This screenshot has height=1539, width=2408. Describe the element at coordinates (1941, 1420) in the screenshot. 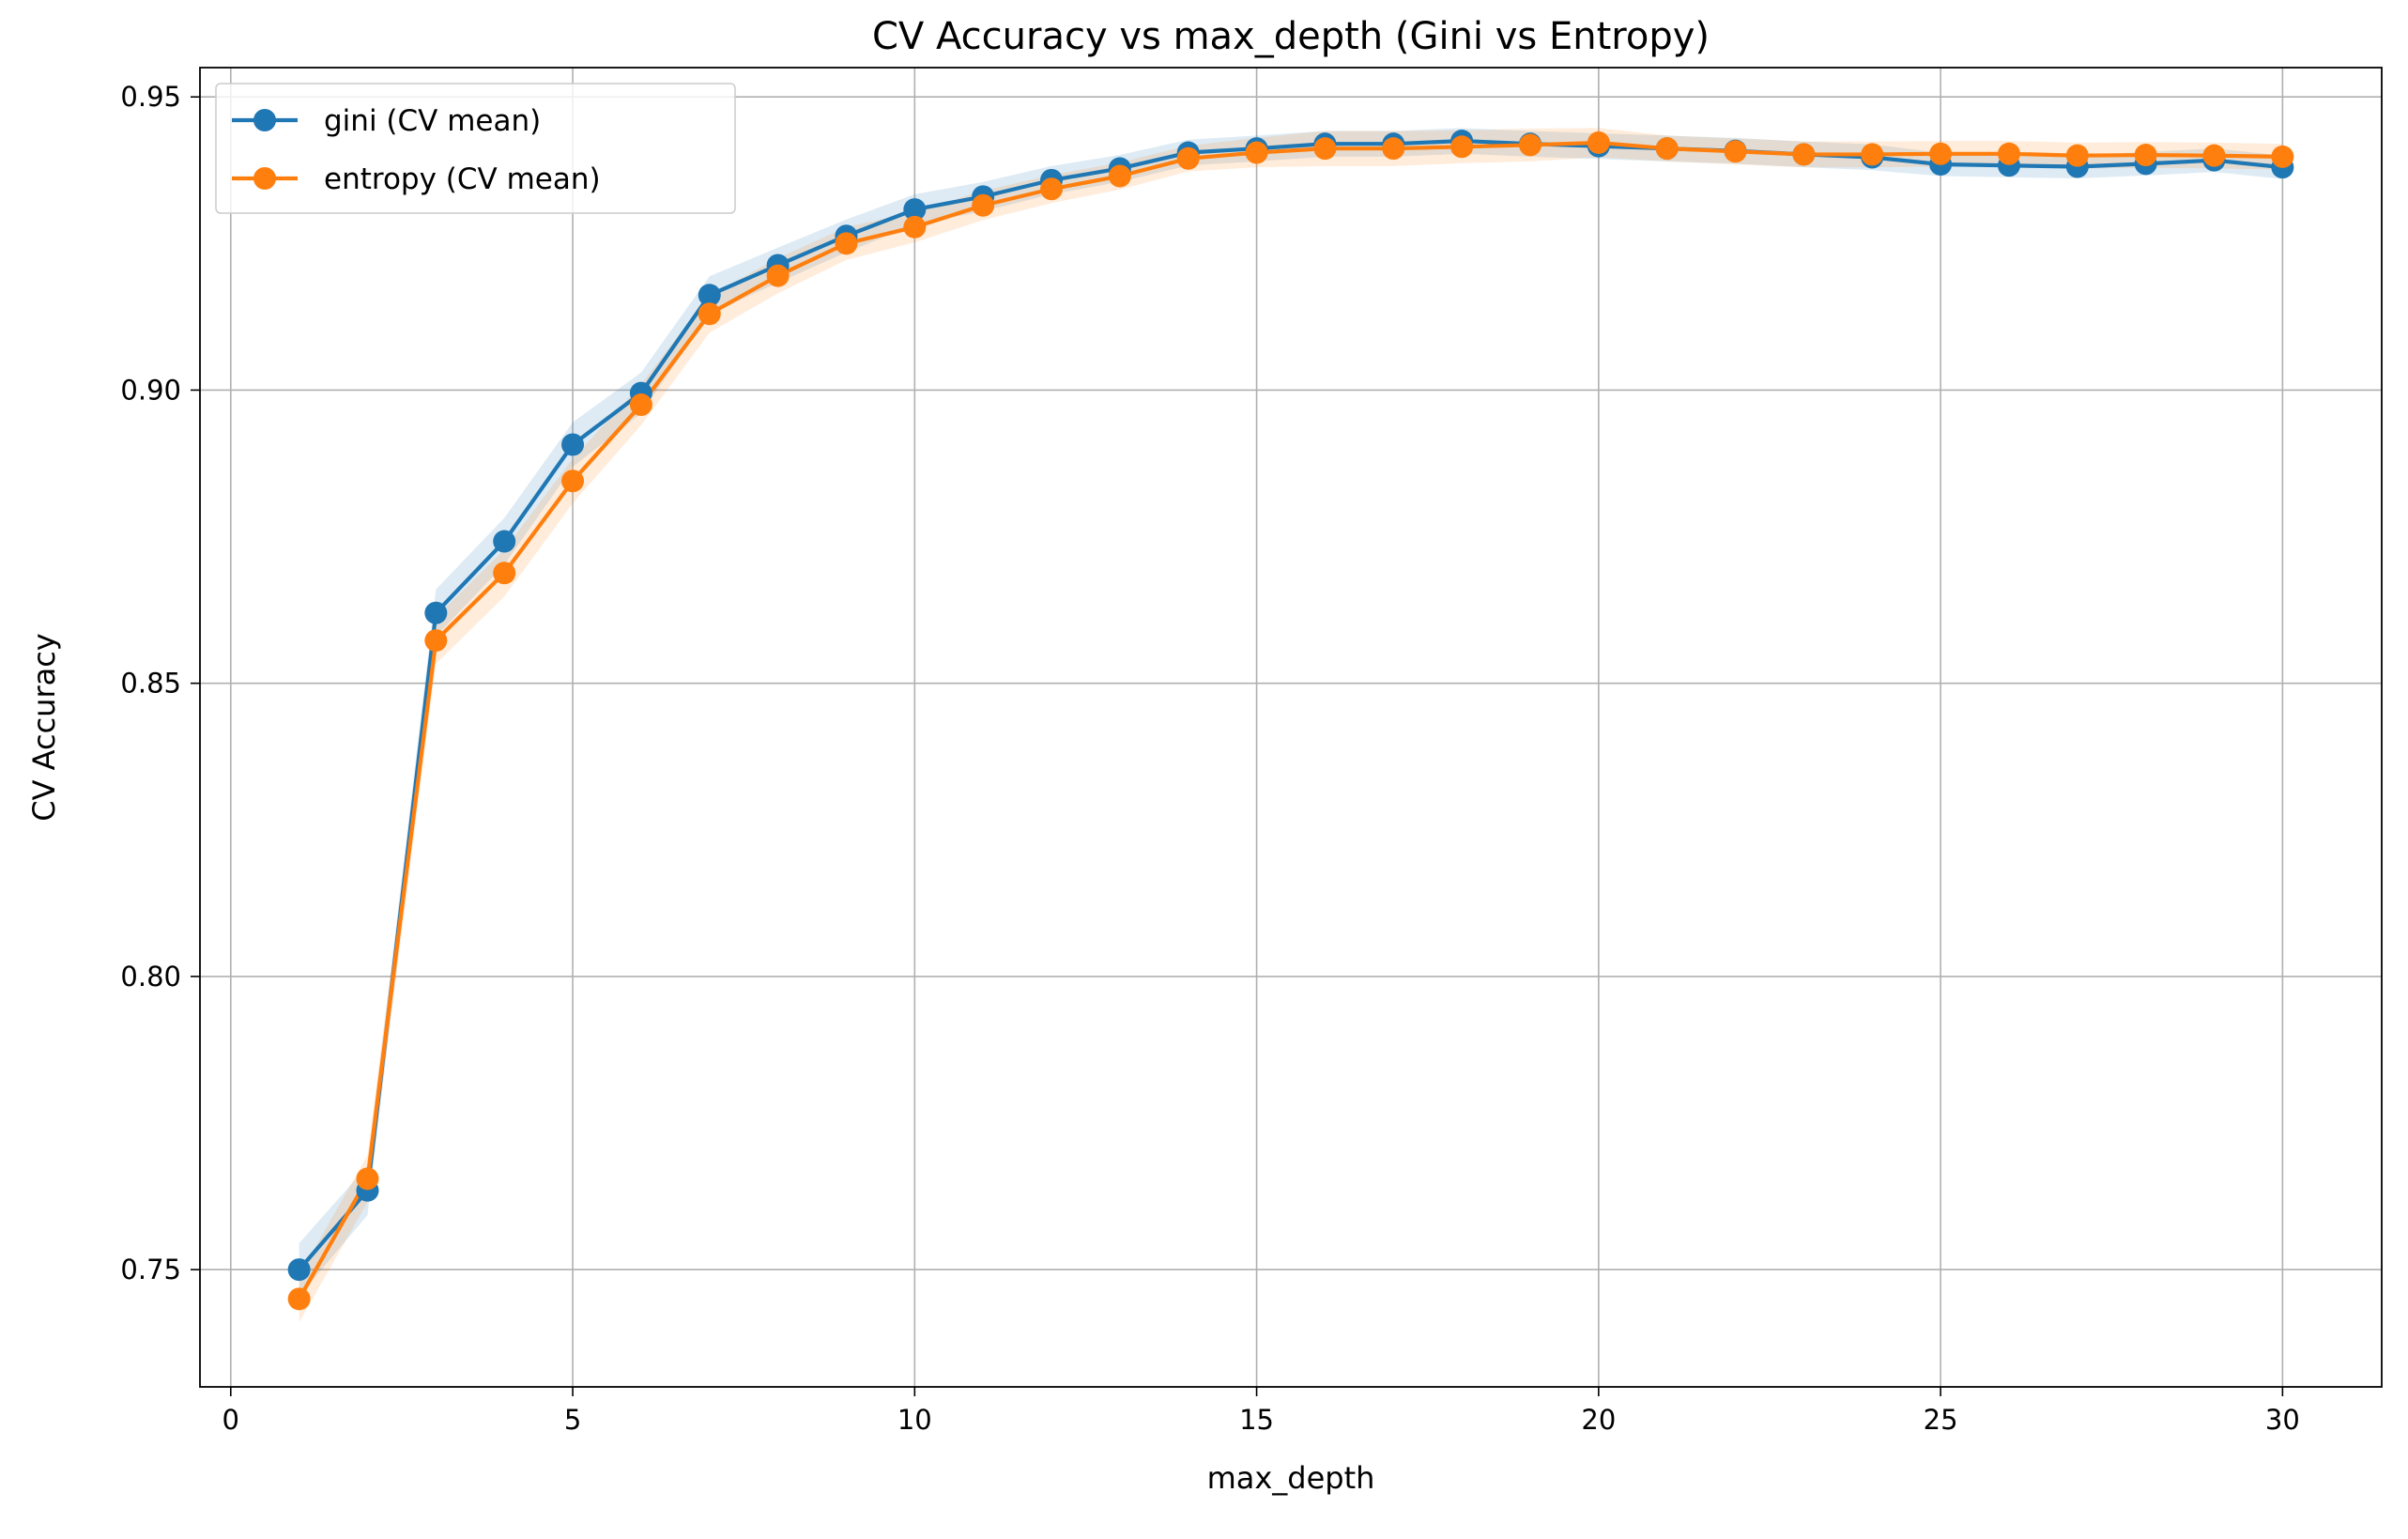

I see `x-tick-label: 25` at that location.